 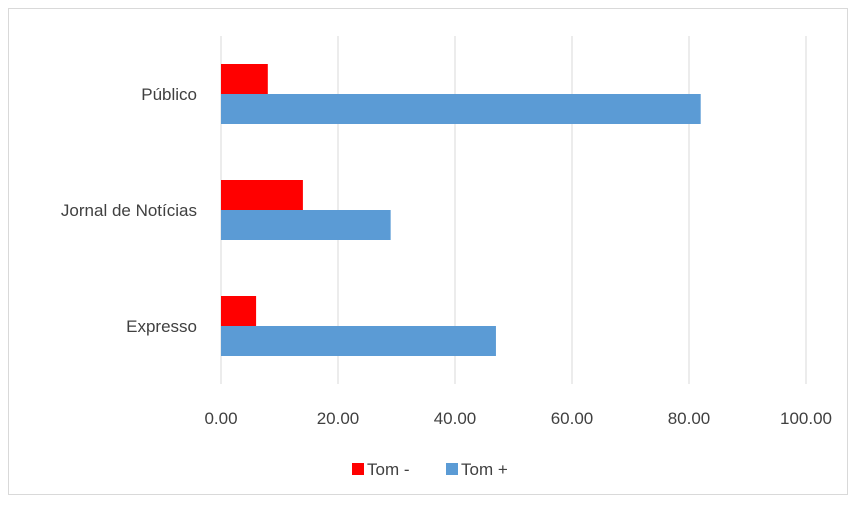 What do you see at coordinates (689, 418) in the screenshot?
I see `x-tick-label: 80.00` at bounding box center [689, 418].